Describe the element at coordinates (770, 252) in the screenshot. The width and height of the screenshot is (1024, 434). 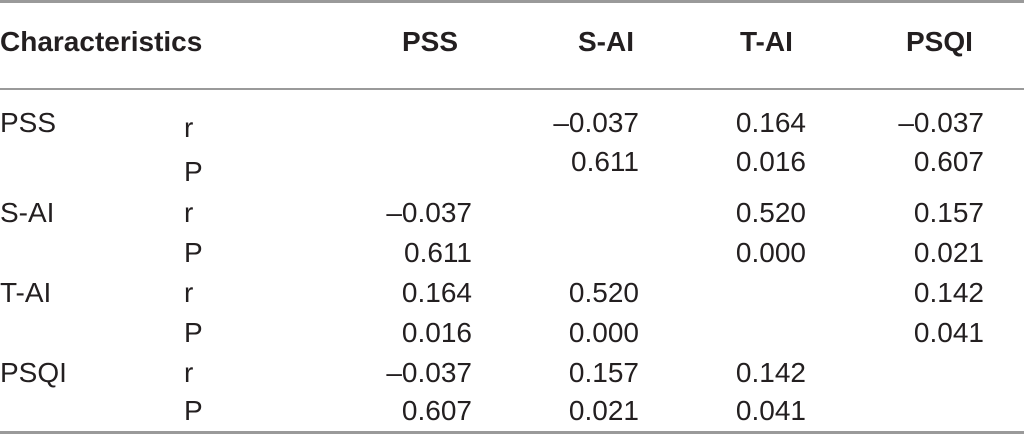
I see `cell-t-ai: 0.000` at that location.